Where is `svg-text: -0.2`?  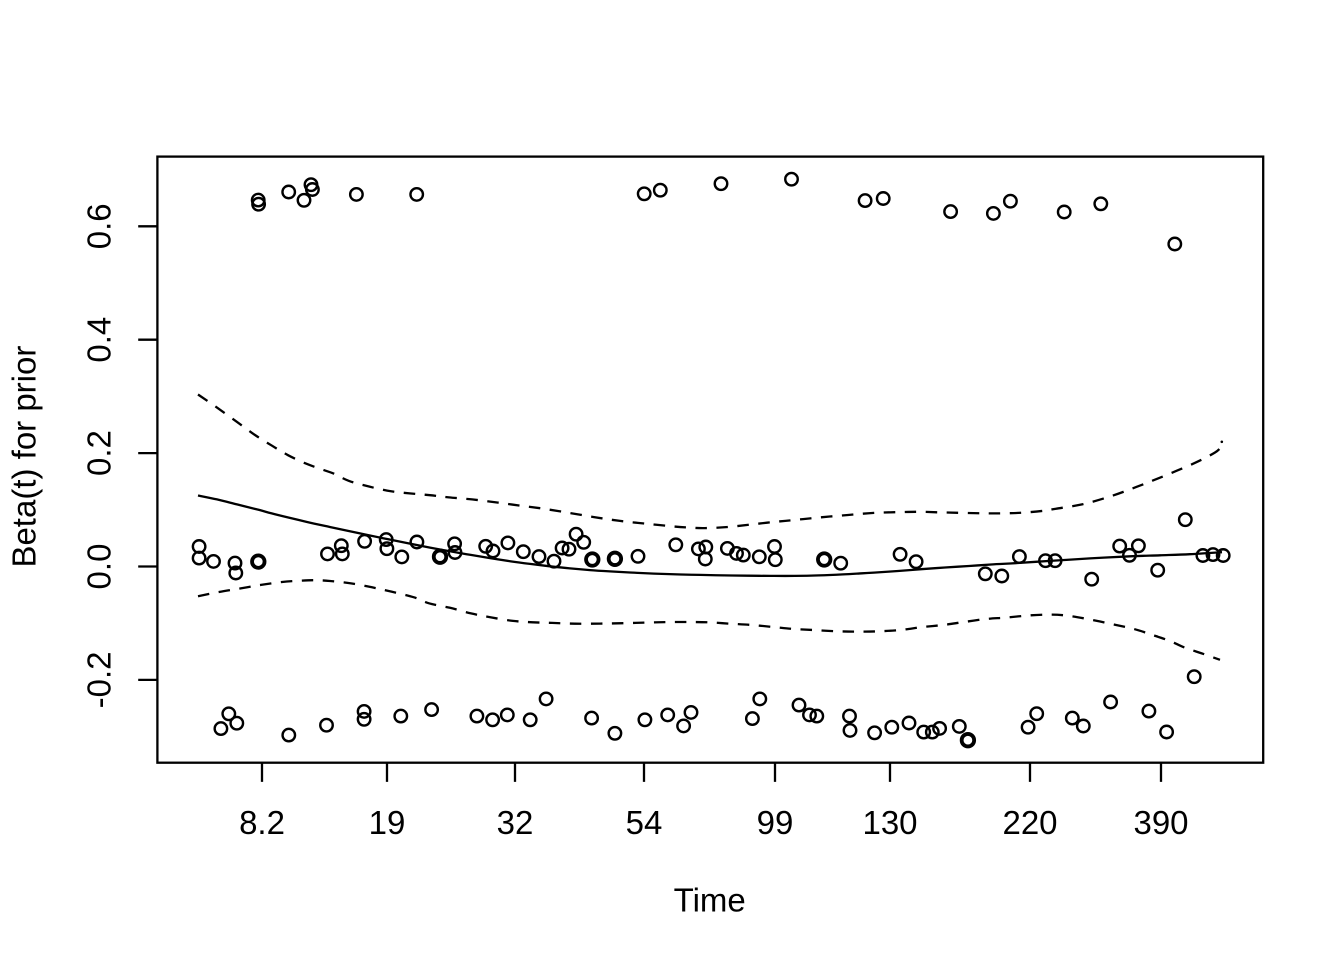
svg-text: -0.2 is located at coordinates (99, 679).